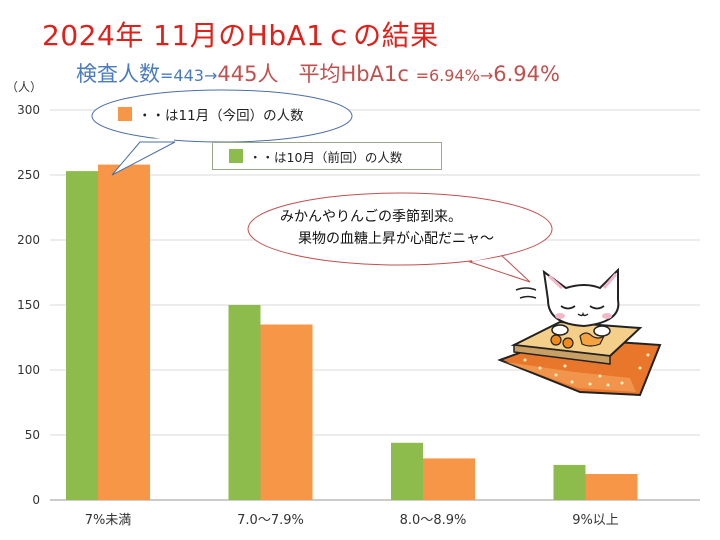  What do you see at coordinates (118, 74) in the screenshot?
I see `count-label: 検査人数` at bounding box center [118, 74].